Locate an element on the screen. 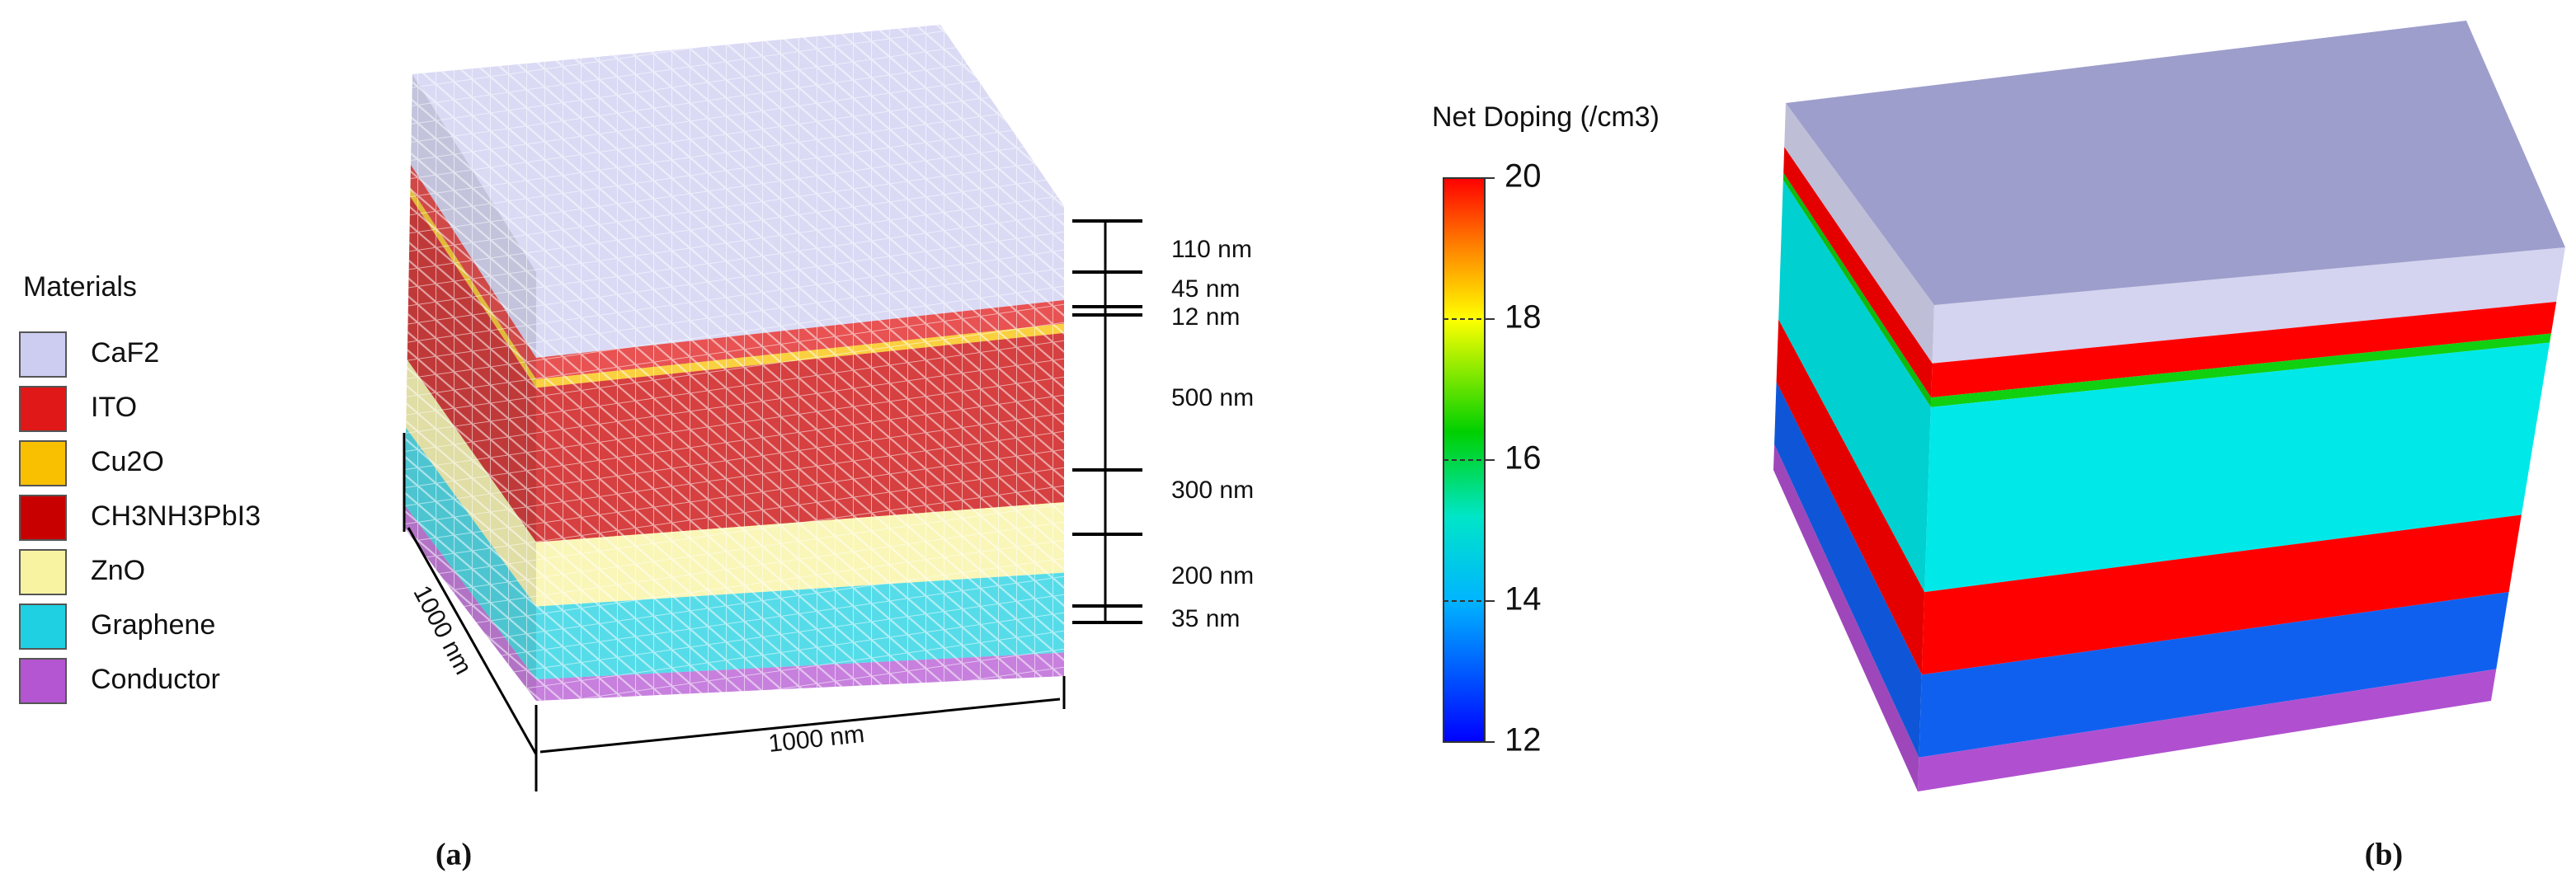 This screenshot has height=883, width=2576. legend-label: ITO is located at coordinates (114, 407).